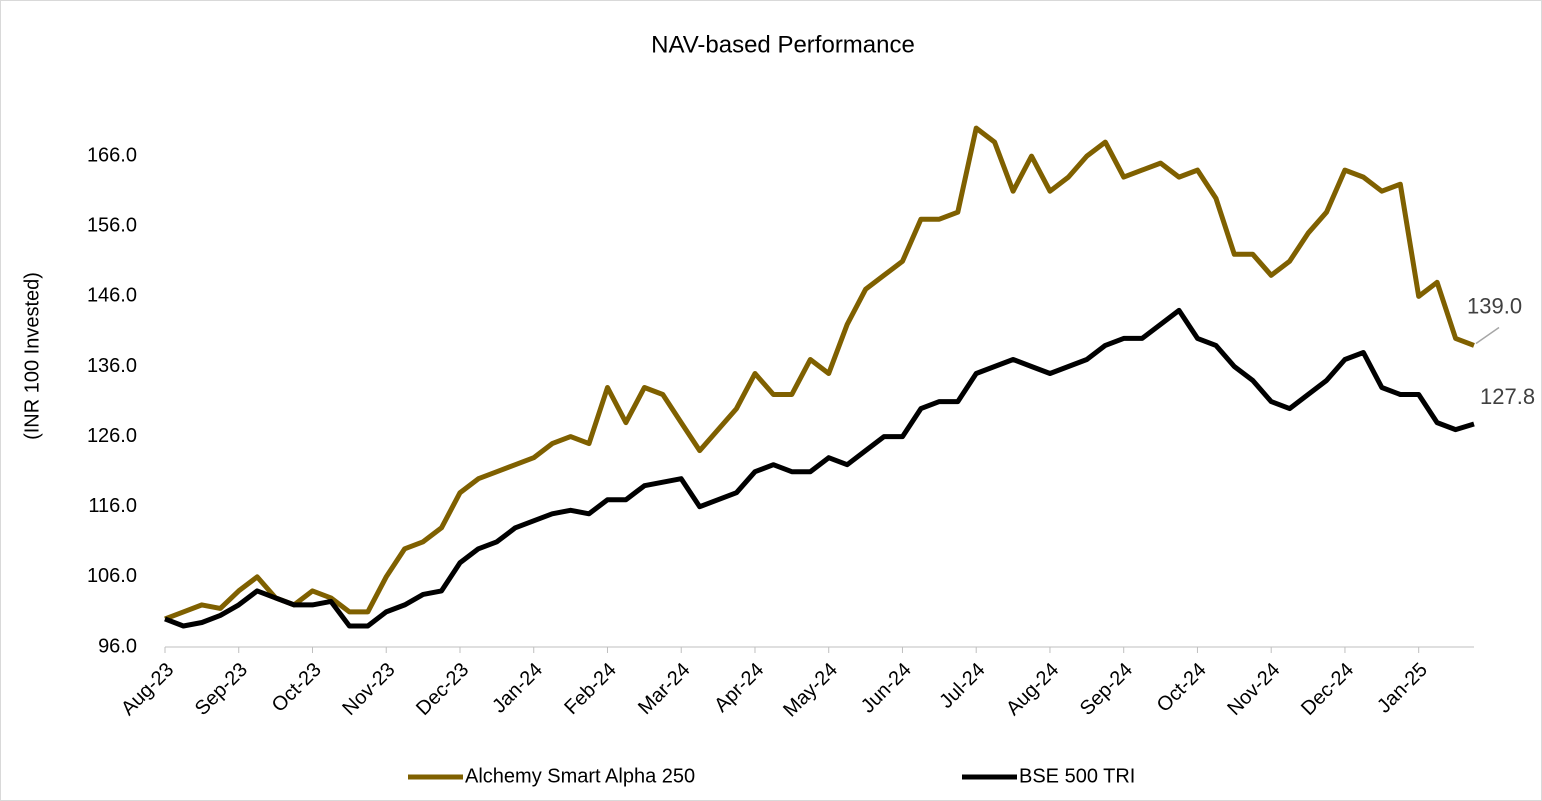 The image size is (1542, 801). What do you see at coordinates (112, 155) in the screenshot?
I see `y-tick-label: 166.0` at bounding box center [112, 155].